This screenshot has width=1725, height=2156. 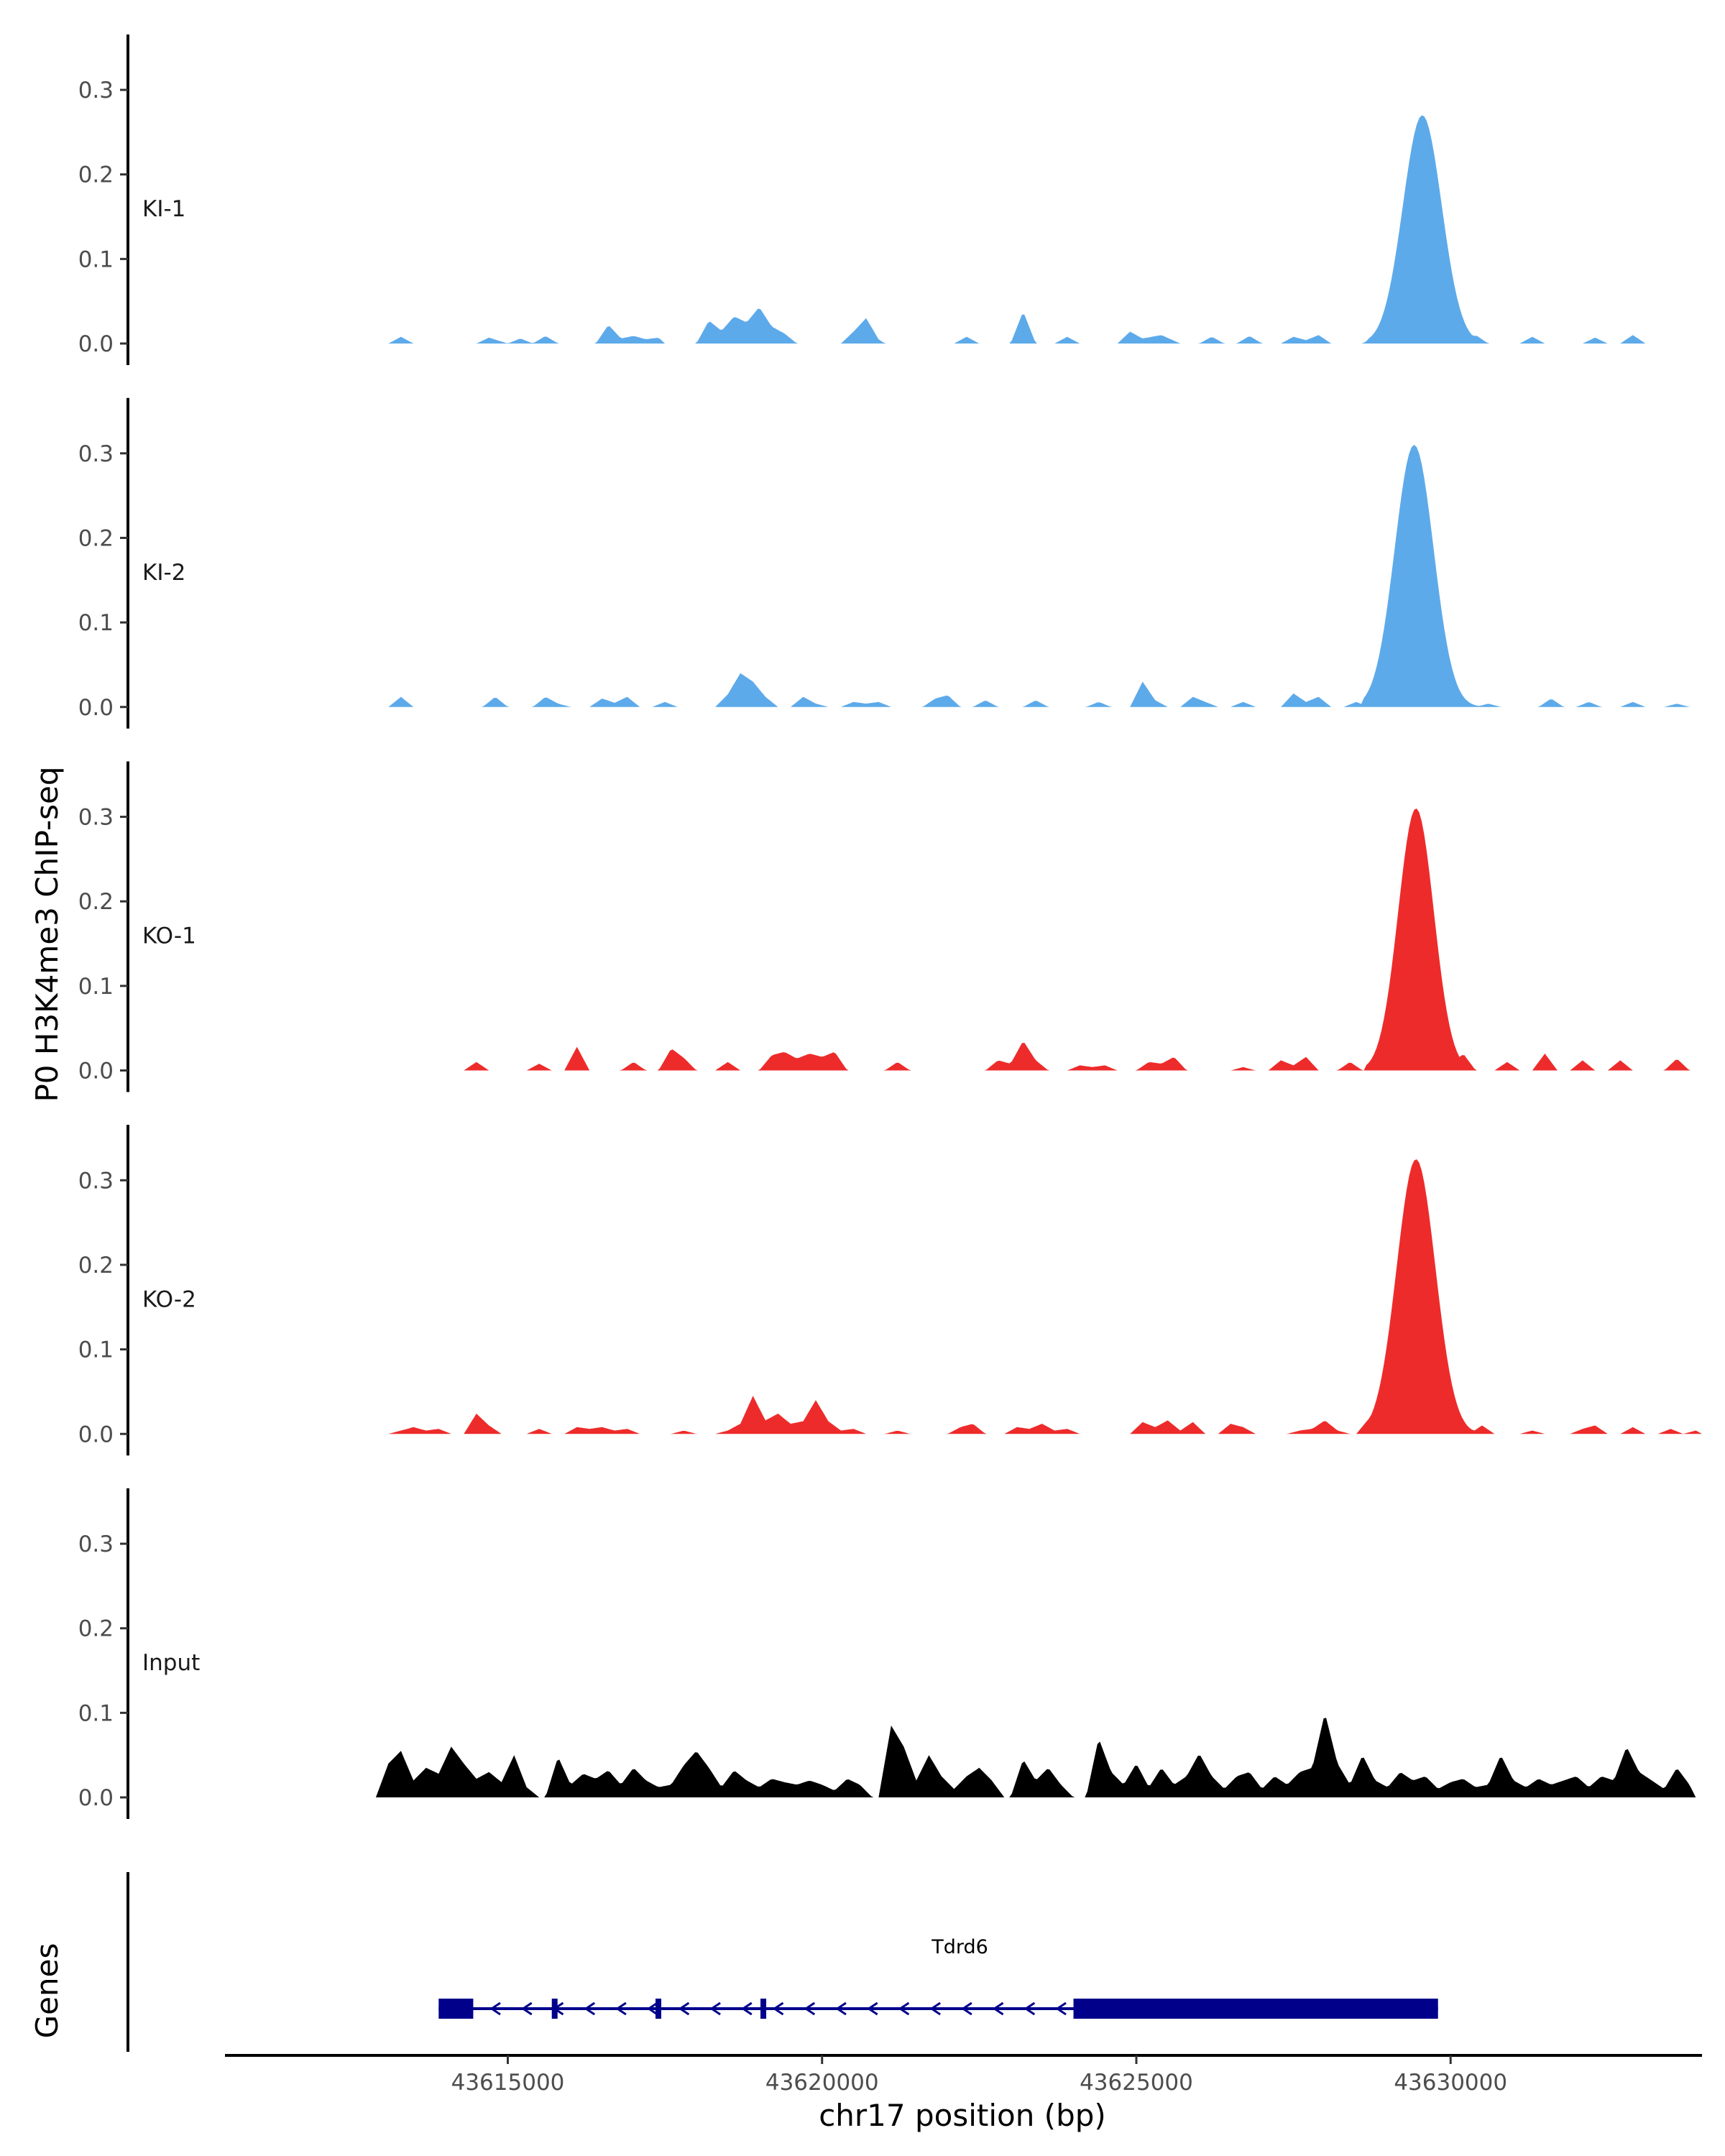 I want to click on track-label-input: Input, so click(x=171, y=1663).